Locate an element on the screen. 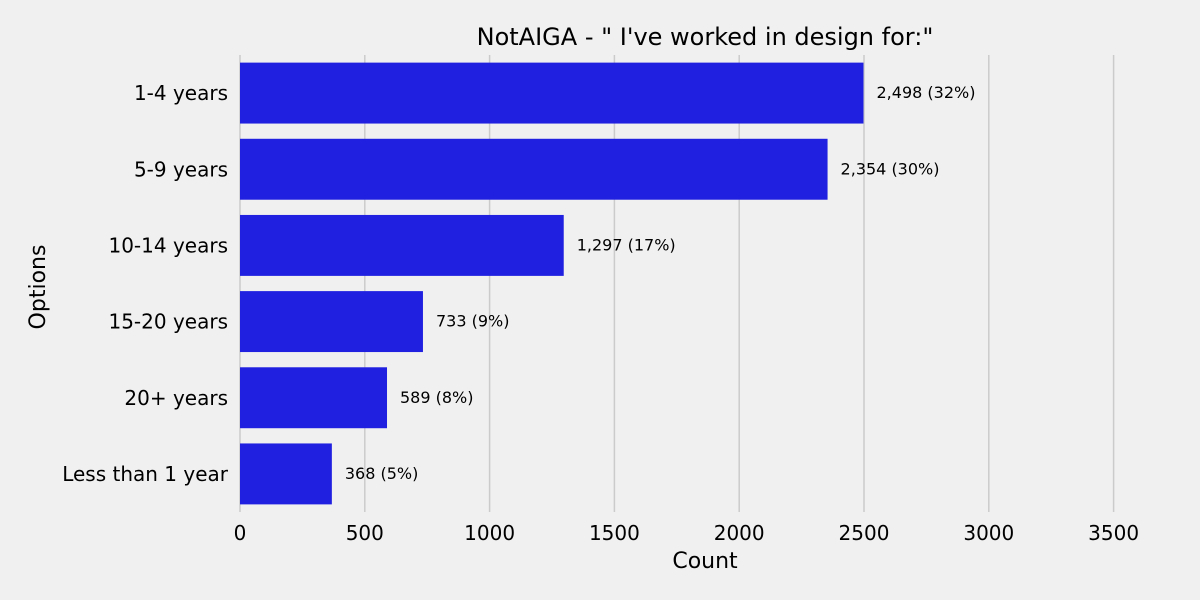 The height and width of the screenshot is (600, 1200). y-tick-label: 15-20 years is located at coordinates (168, 322).